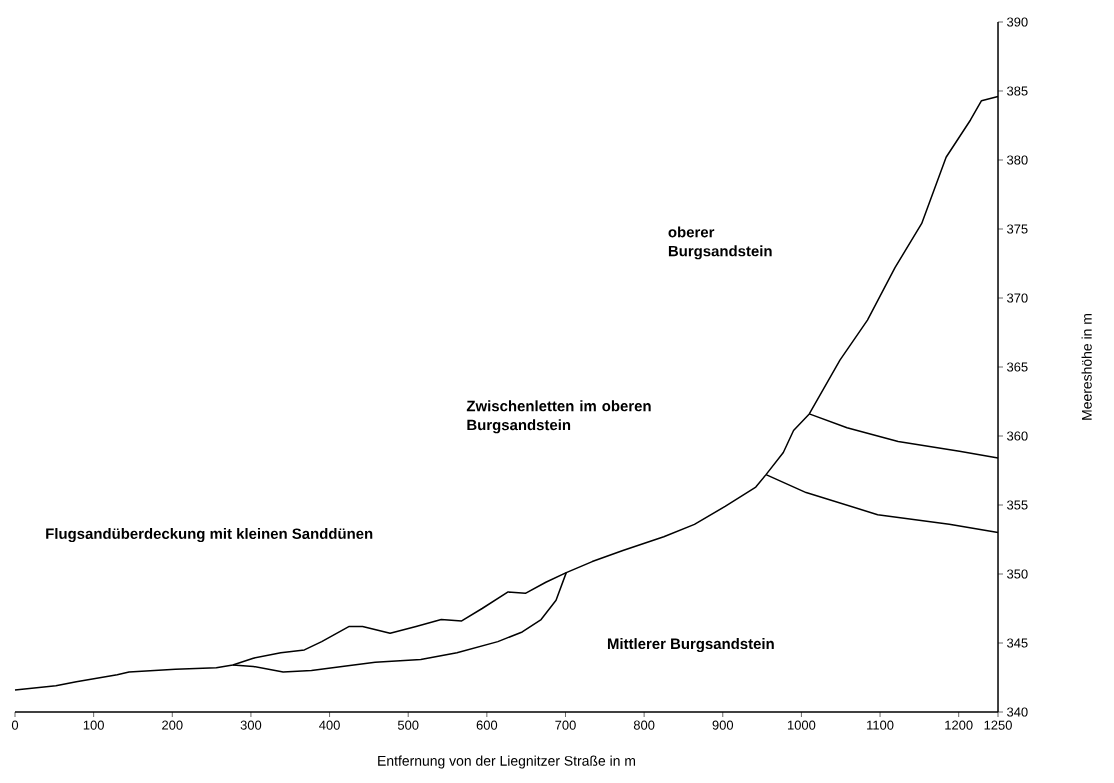 Image resolution: width=1114 pixels, height=783 pixels. I want to click on x-tick-label: 600, so click(487, 725).